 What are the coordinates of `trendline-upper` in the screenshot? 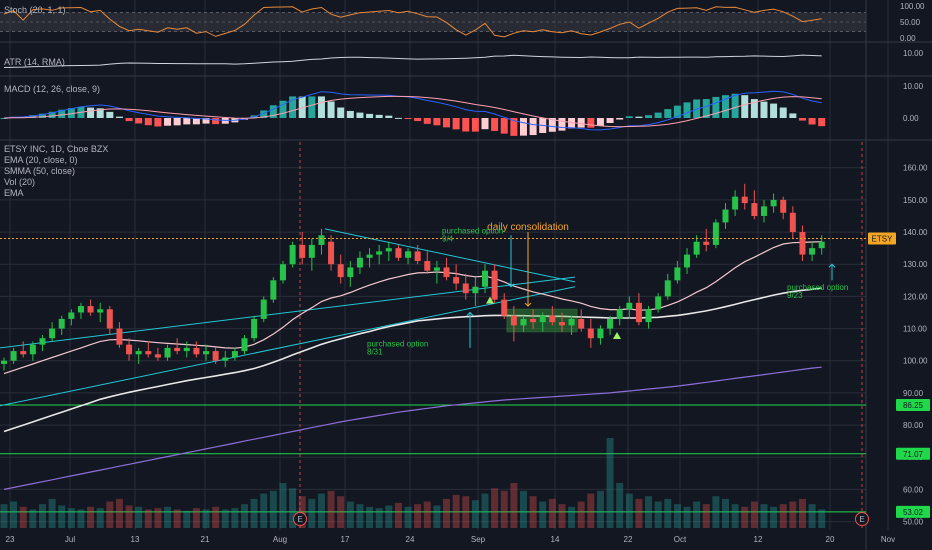 It's located at (288, 312).